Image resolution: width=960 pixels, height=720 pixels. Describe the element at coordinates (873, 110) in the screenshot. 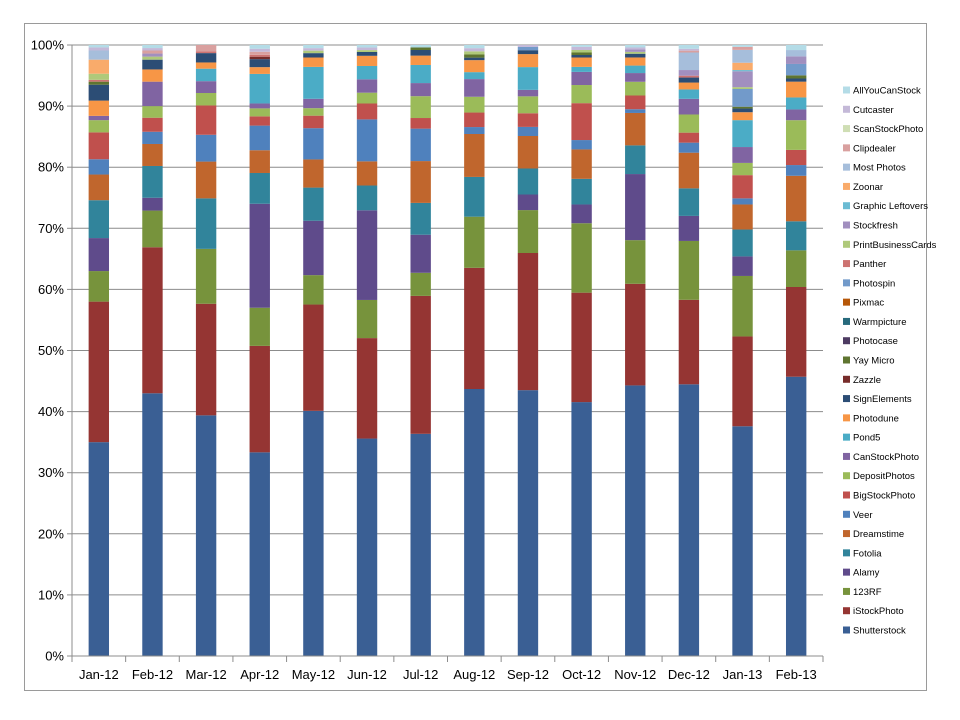

I see `legend-label: Cutcaster` at that location.